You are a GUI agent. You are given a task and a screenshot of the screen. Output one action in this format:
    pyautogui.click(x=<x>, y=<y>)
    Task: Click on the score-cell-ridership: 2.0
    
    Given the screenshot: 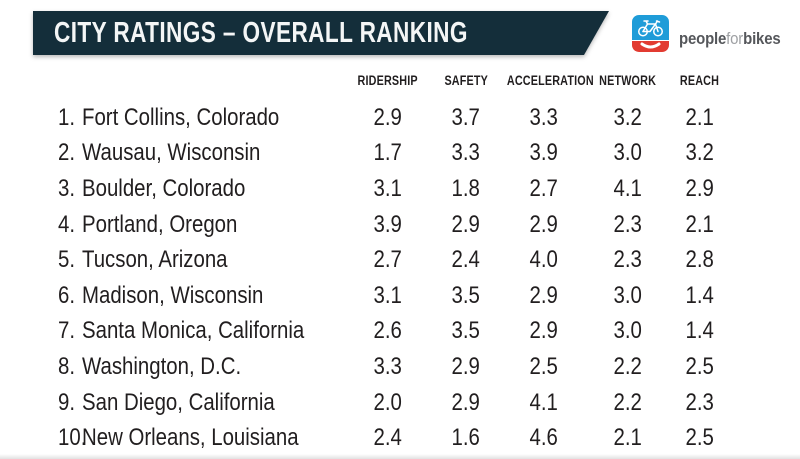 What is the action you would take?
    pyautogui.click(x=388, y=402)
    